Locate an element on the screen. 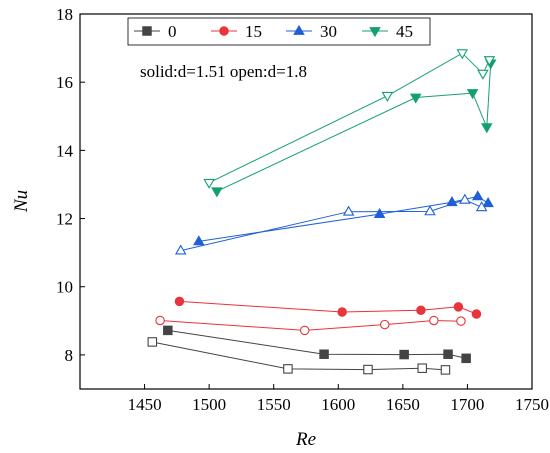 The image size is (550, 453). series-30-open is located at coordinates (331, 224).